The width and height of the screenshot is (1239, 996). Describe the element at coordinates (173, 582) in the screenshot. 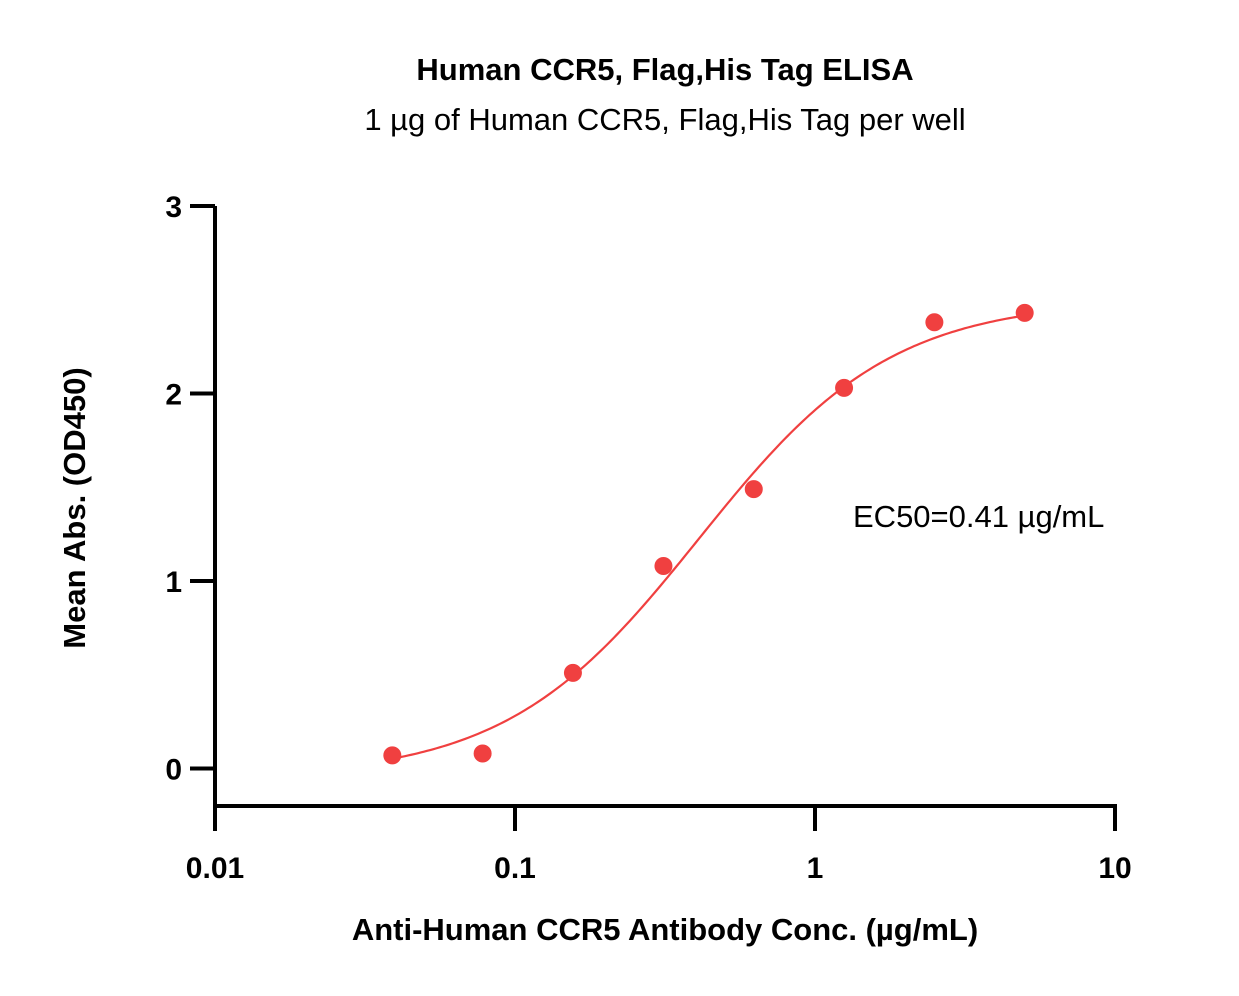

I see `y-tick-label: 1` at that location.